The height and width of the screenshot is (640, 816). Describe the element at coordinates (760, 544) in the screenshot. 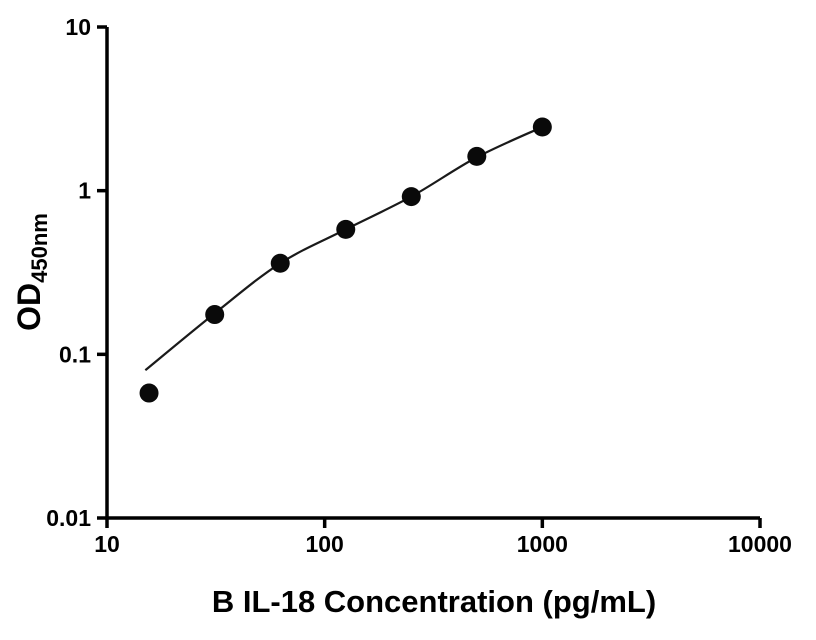

I see `x-tick-label: 10000` at that location.